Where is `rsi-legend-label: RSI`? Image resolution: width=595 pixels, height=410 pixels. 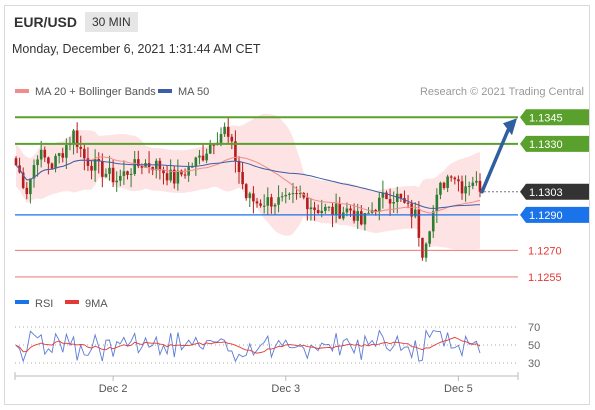
rsi-legend-label: RSI is located at coordinates (44, 304).